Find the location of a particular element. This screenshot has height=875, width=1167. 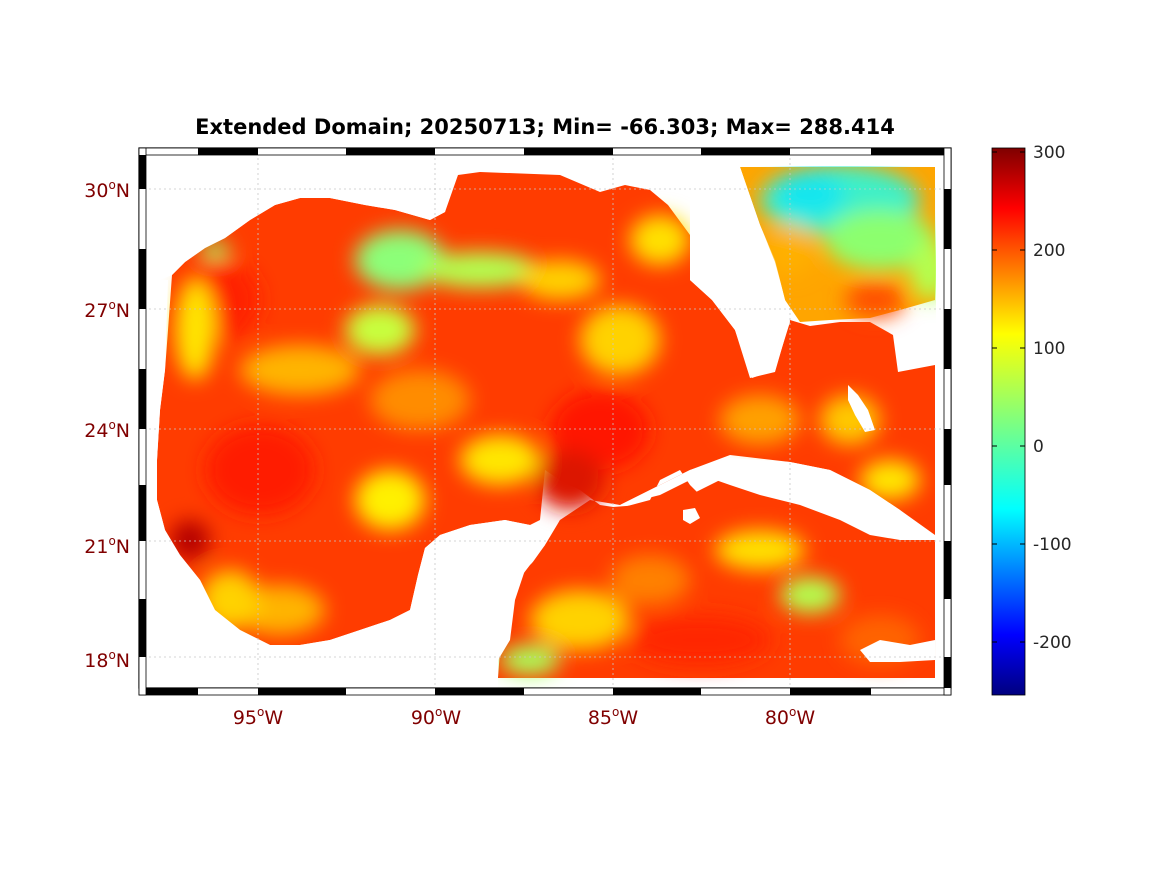

colorbar-label-300: 300 is located at coordinates (1049, 153).